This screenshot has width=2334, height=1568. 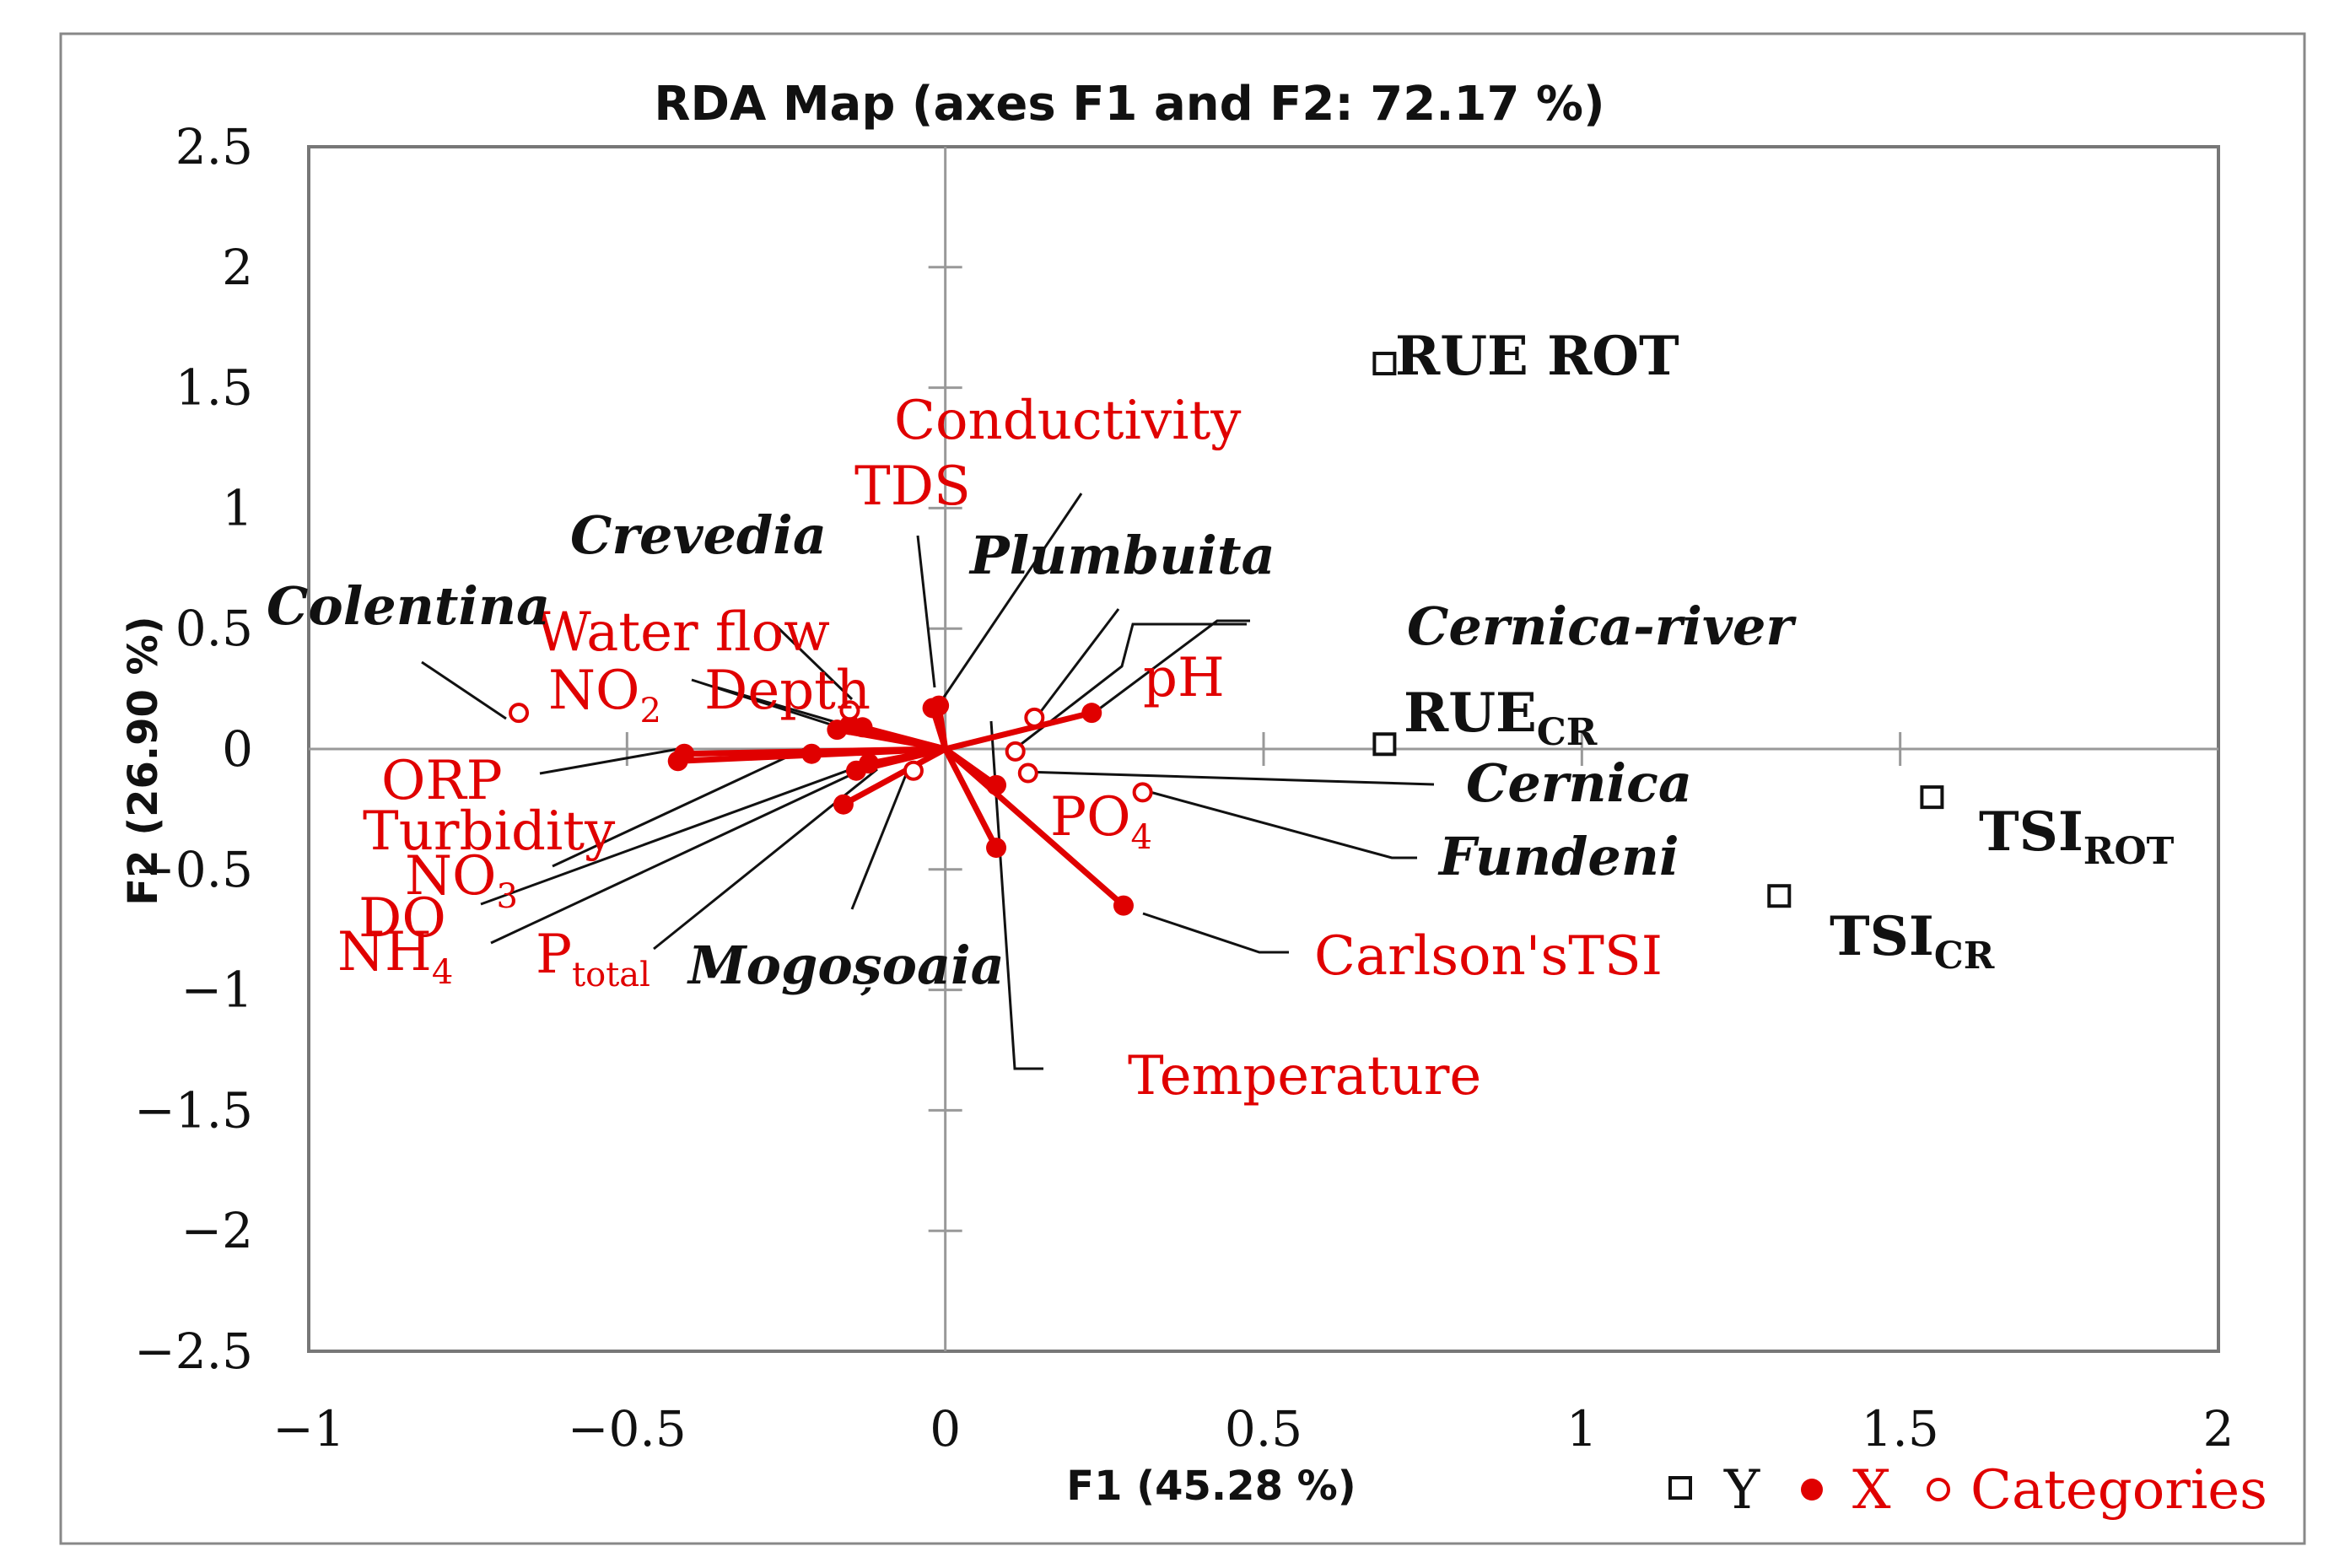 What do you see at coordinates (237, 267) in the screenshot?
I see `y-tick-label: 2` at bounding box center [237, 267].